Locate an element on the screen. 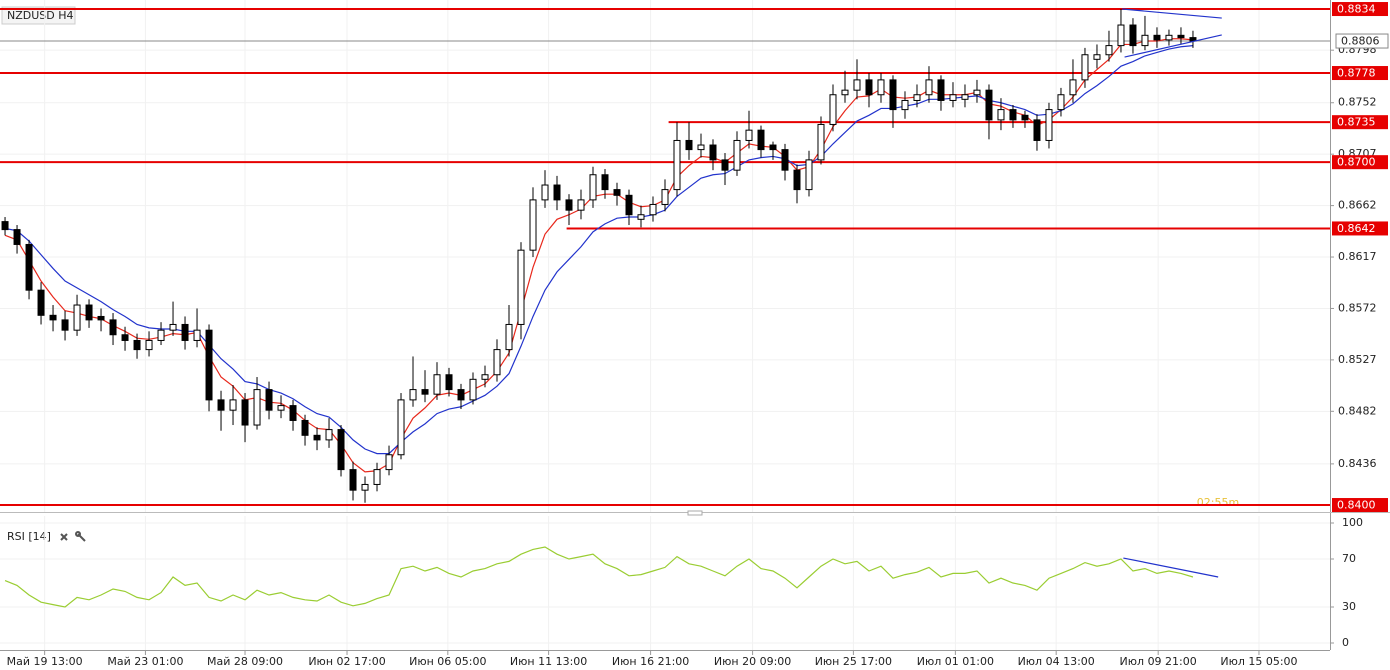 The width and height of the screenshot is (1390, 670). x-tick-label: Июл 15 05:00 is located at coordinates (1258, 661).